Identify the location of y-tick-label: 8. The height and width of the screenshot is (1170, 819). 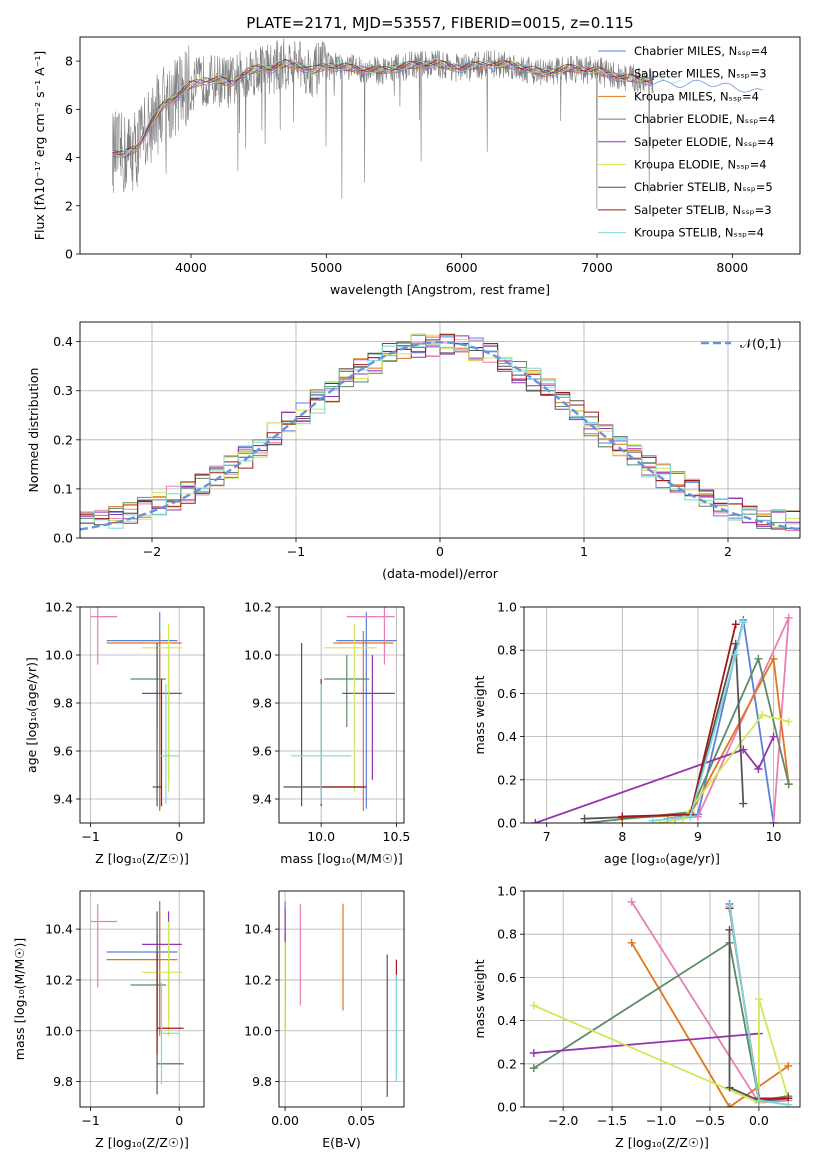
(69, 61).